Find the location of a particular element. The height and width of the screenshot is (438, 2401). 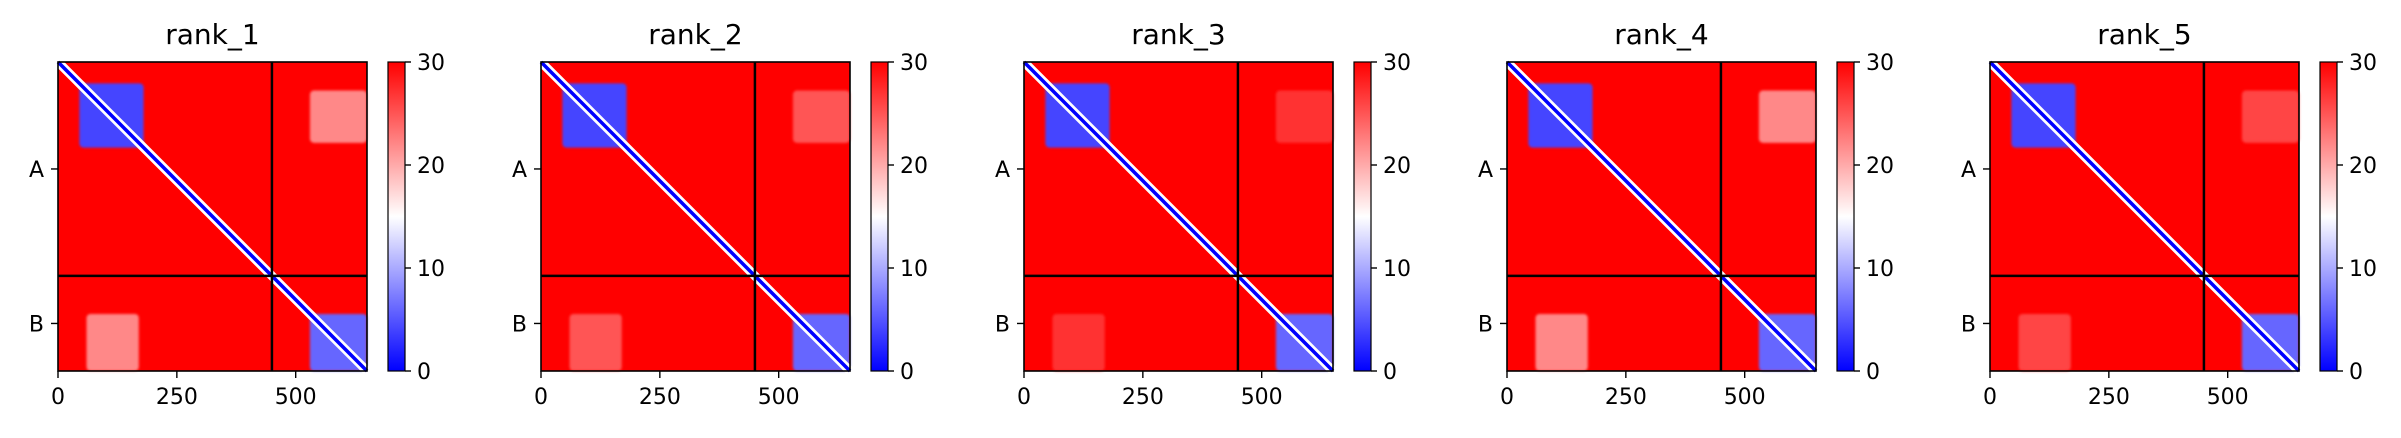

panel-title: rank_5 is located at coordinates (2144, 34).